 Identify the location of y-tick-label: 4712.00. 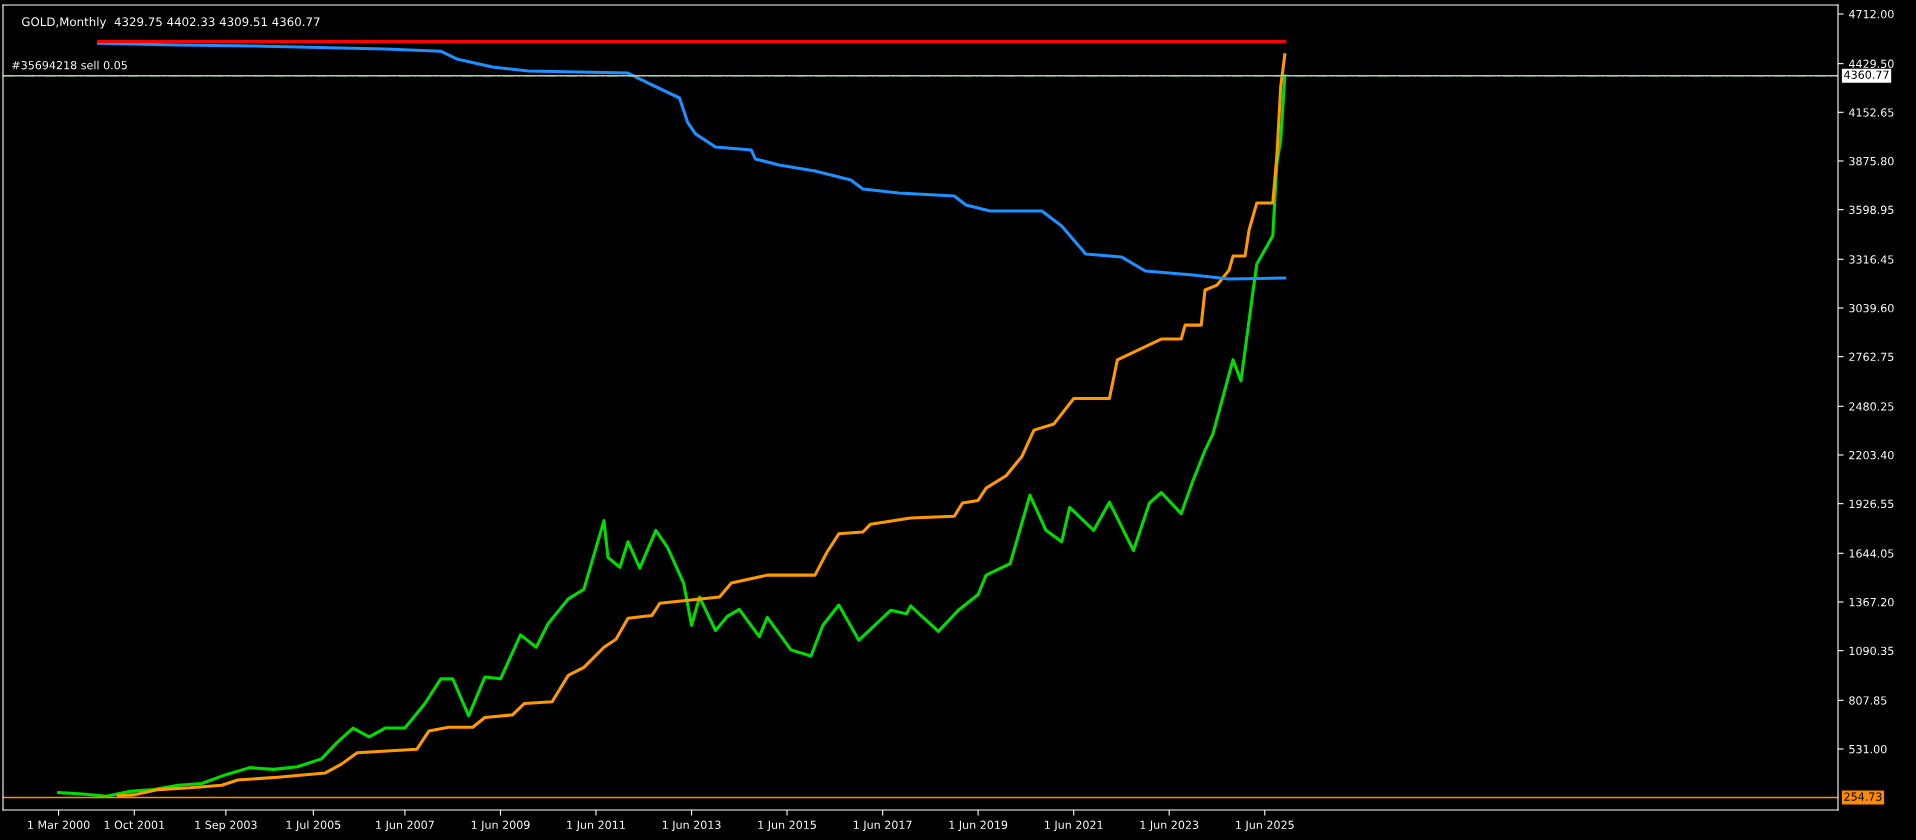
(1871, 14).